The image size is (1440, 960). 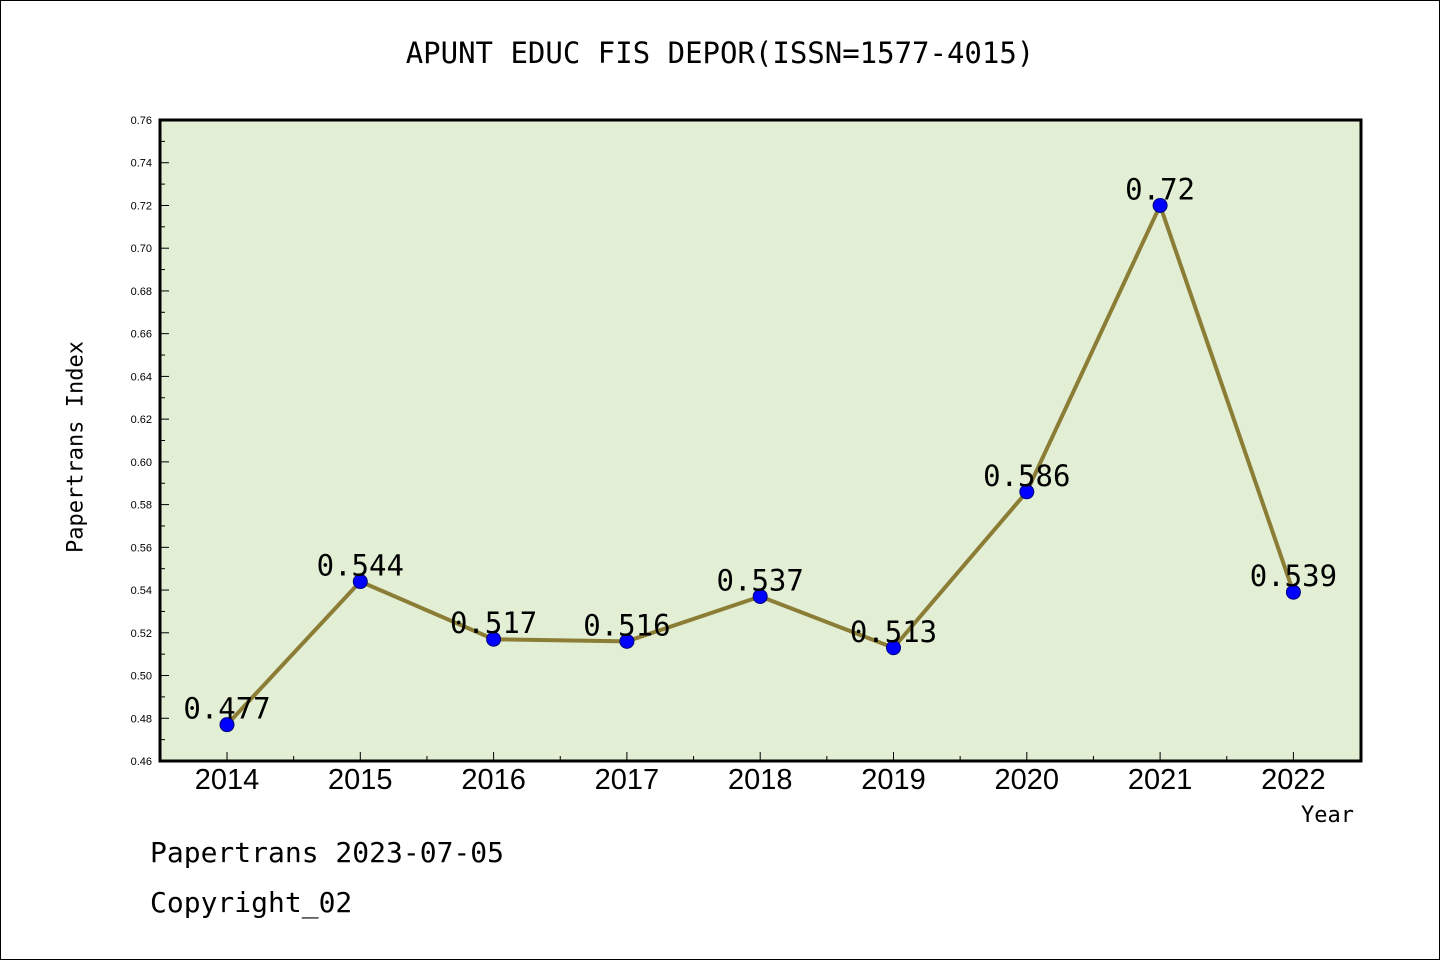 What do you see at coordinates (893, 632) in the screenshot?
I see `data-label: 0.513` at bounding box center [893, 632].